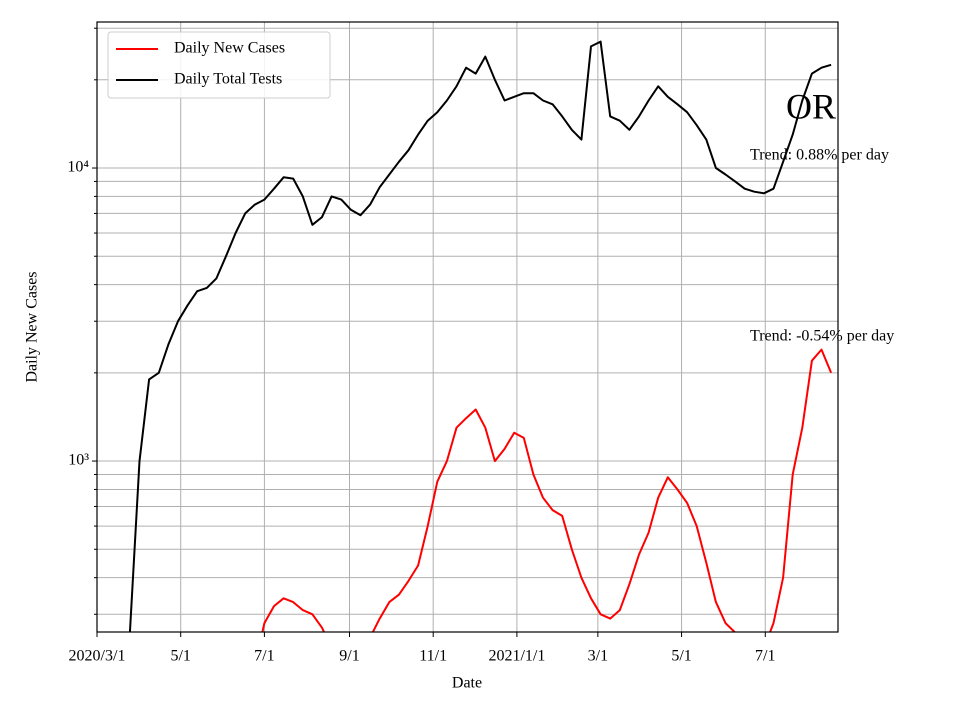  I want to click on x-tick-label: 2020/3/1, so click(97, 656).